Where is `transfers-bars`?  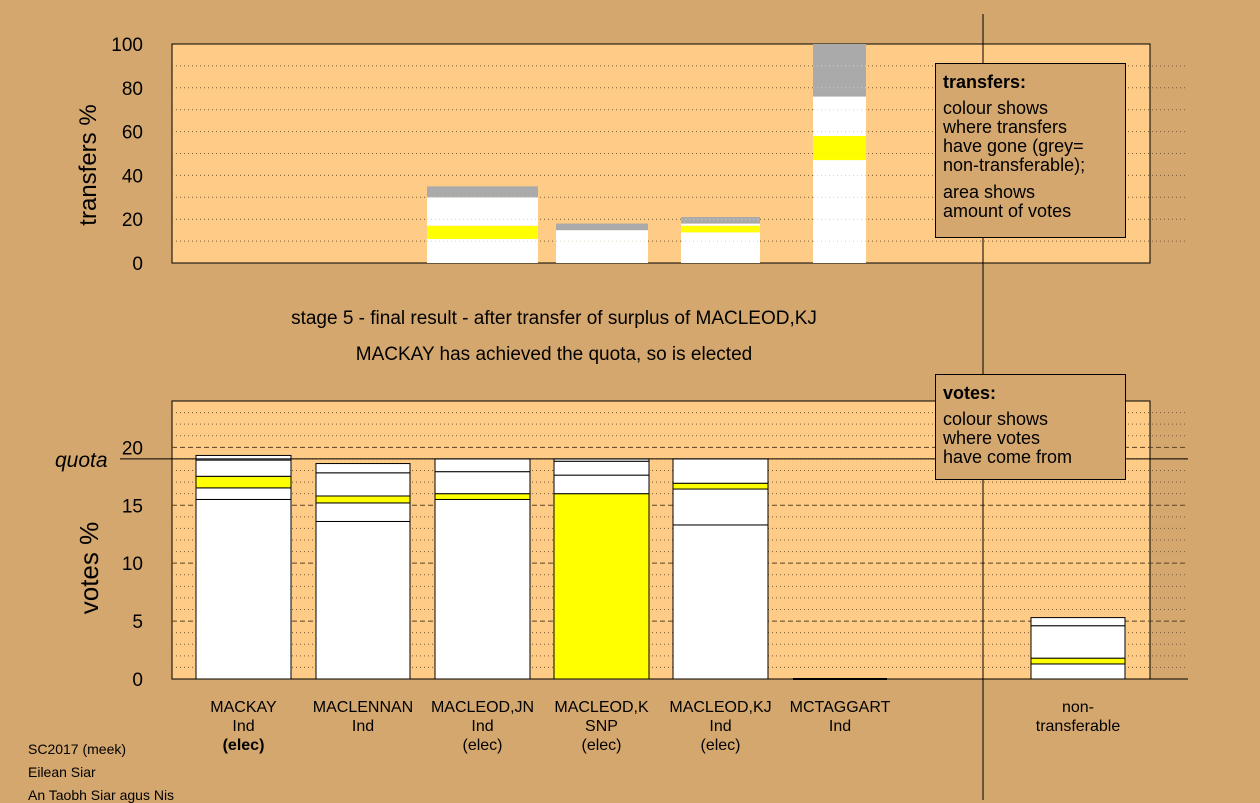 transfers-bars is located at coordinates (646, 153).